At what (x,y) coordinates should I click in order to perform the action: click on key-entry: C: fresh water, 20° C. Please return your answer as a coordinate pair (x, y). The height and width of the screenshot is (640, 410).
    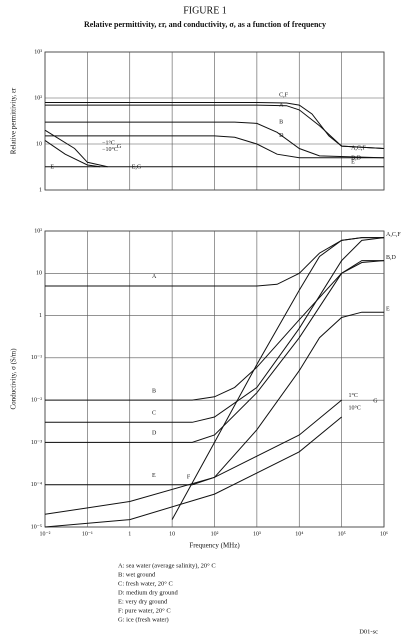
    Looking at the image, I should click on (145, 583).